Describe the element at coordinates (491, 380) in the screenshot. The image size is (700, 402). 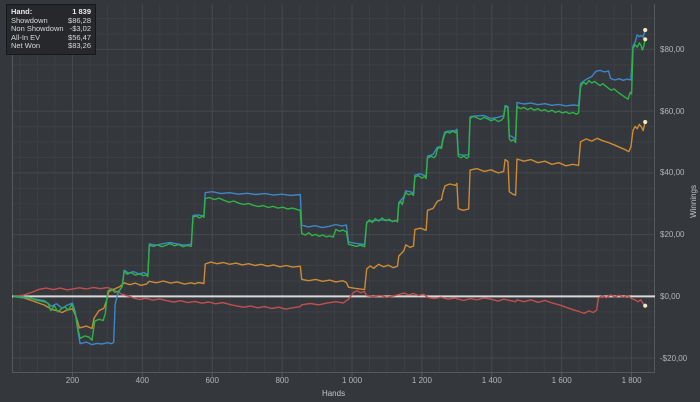
I see `x-tick-label: 1 400` at that location.